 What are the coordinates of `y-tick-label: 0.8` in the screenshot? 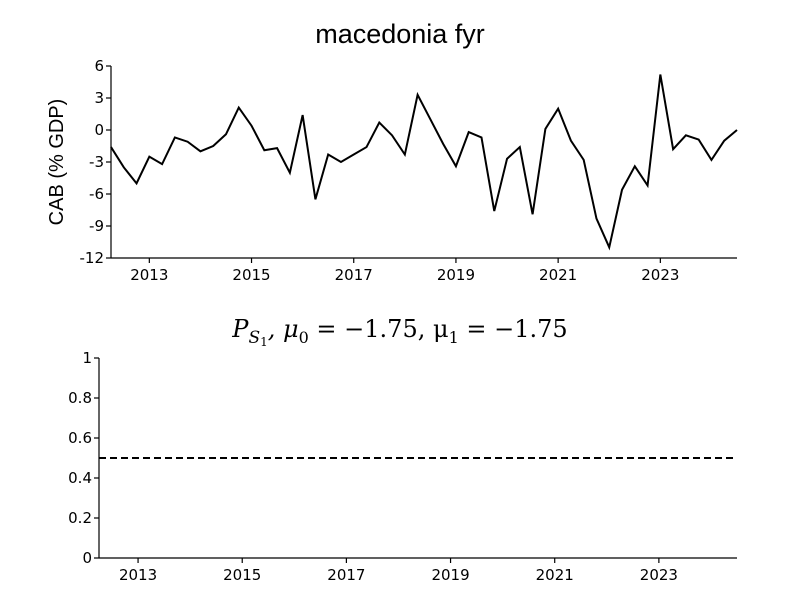 It's located at (80, 398).